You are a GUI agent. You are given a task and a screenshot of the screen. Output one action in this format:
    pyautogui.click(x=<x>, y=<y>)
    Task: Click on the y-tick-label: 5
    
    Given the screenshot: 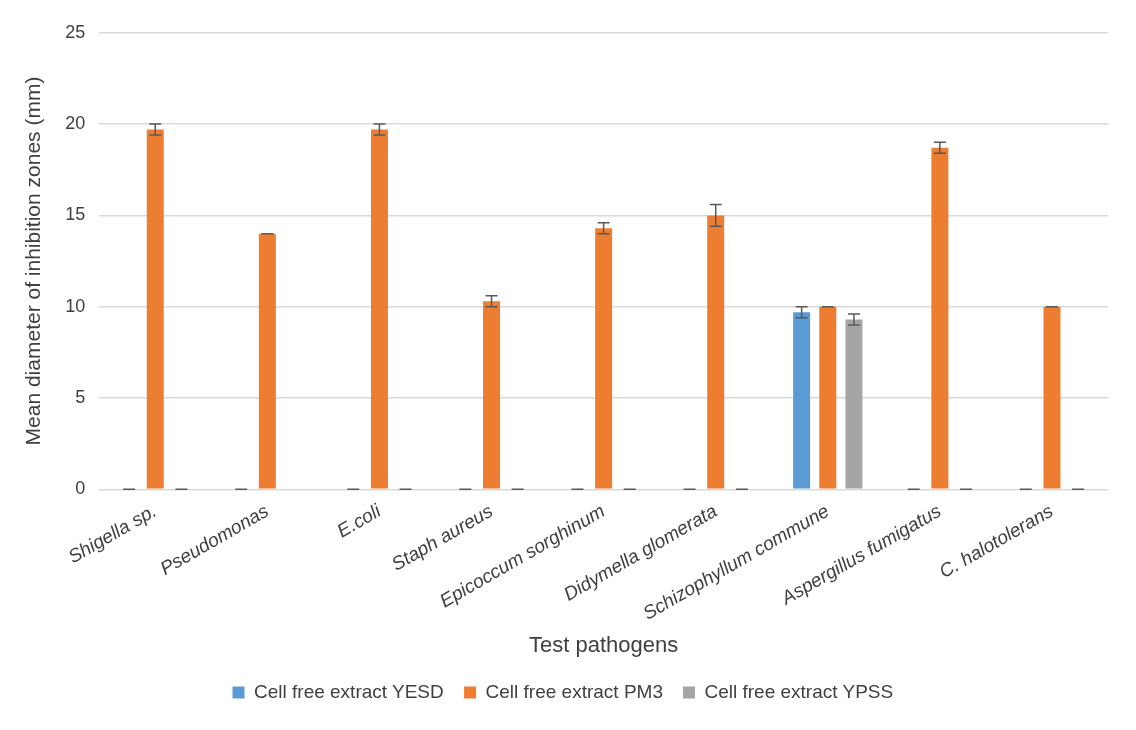 What is the action you would take?
    pyautogui.click(x=80, y=396)
    